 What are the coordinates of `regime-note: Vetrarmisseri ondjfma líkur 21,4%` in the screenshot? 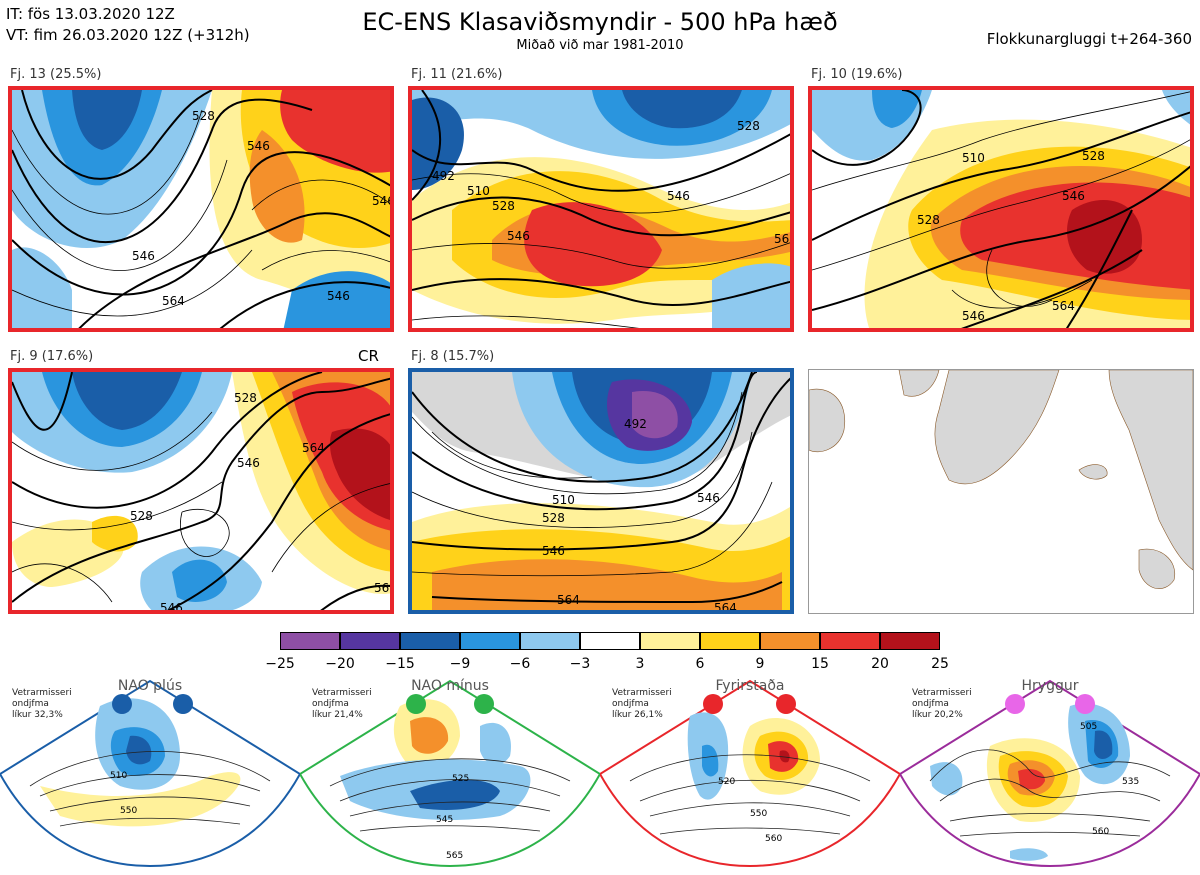 It's located at (342, 704).